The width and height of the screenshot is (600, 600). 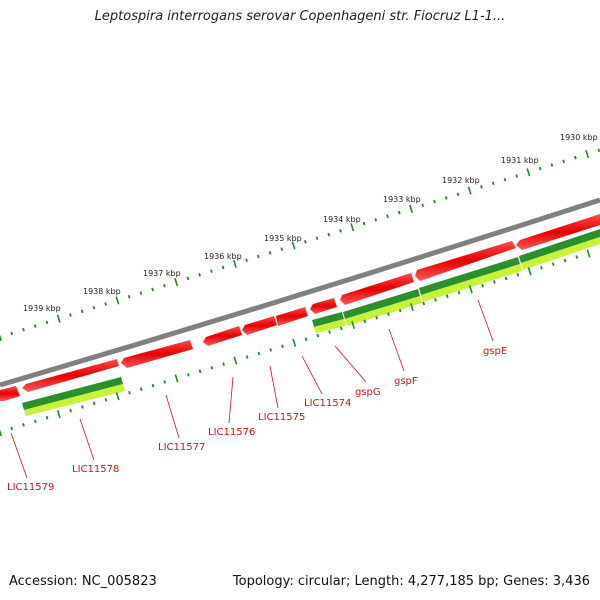 I want to click on gene-lic11577-feature, so click(x=157, y=354).